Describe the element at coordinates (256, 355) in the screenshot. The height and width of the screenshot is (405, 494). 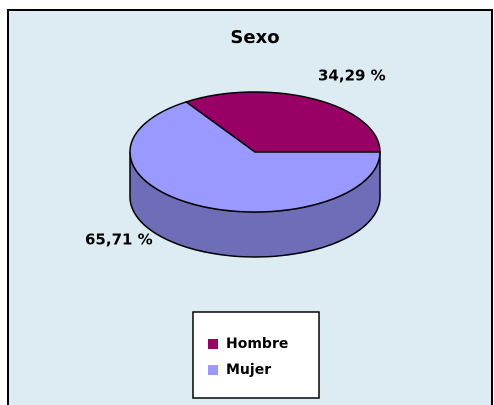
I see `legend-box` at that location.